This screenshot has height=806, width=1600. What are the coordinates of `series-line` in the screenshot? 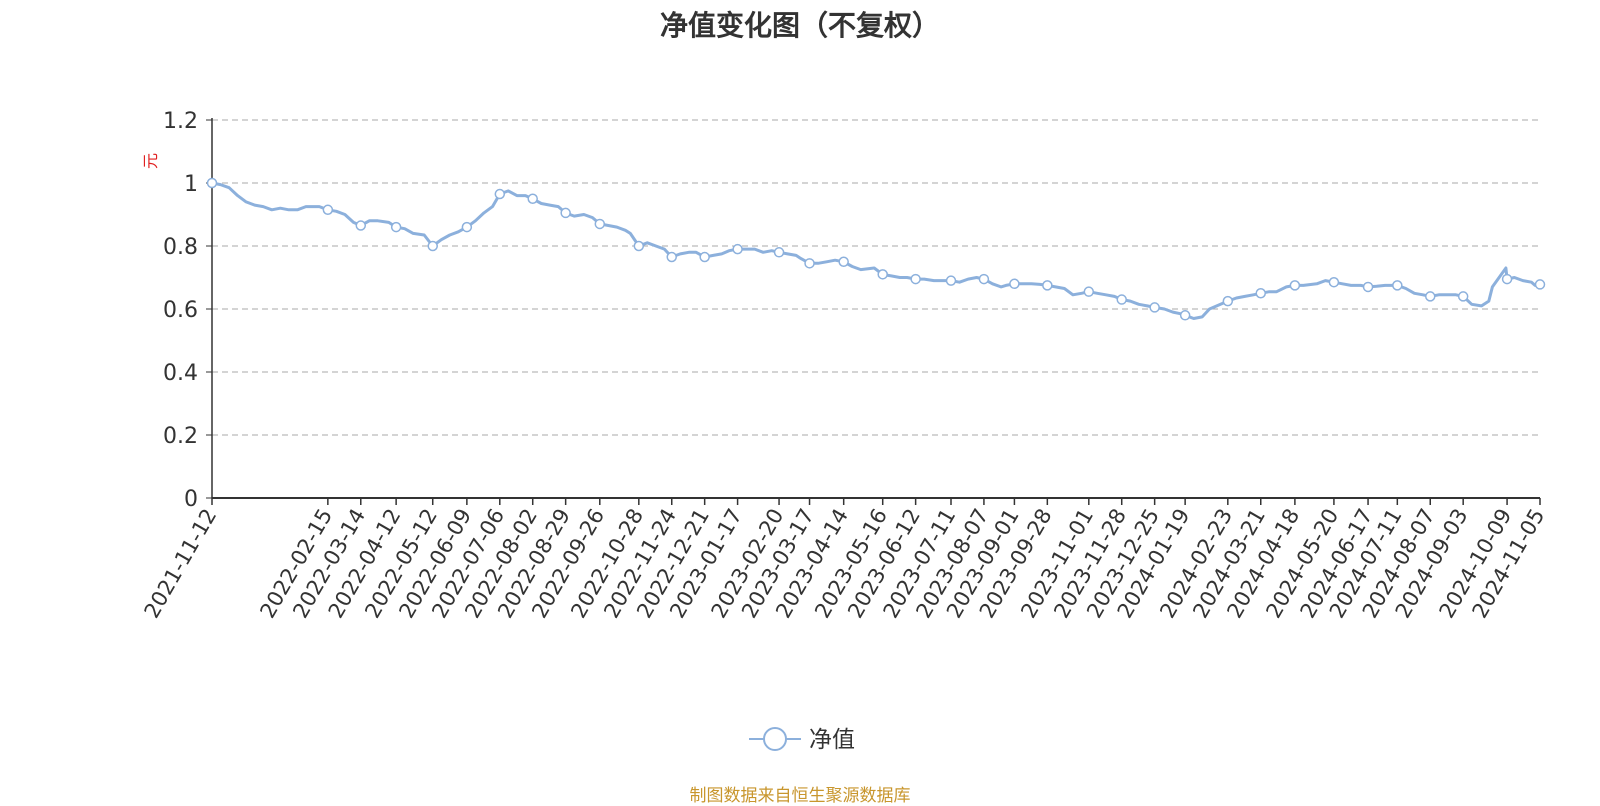 It's located at (876, 250).